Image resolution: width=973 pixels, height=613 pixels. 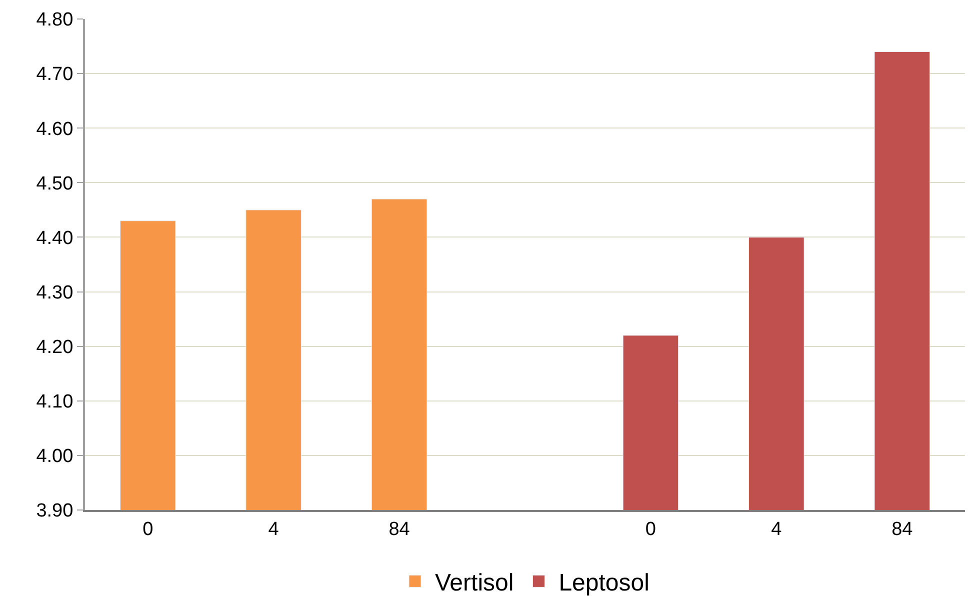 What do you see at coordinates (55, 347) in the screenshot?
I see `y-tick-label: 4.20` at bounding box center [55, 347].